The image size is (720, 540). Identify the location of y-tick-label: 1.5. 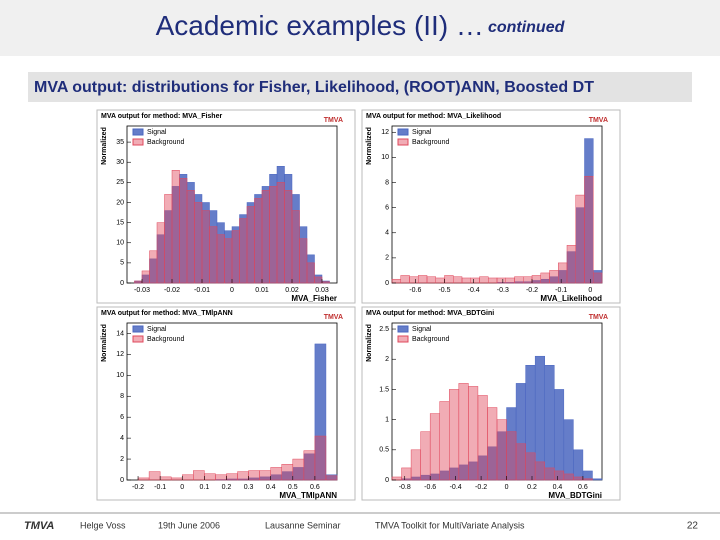
(384, 389).